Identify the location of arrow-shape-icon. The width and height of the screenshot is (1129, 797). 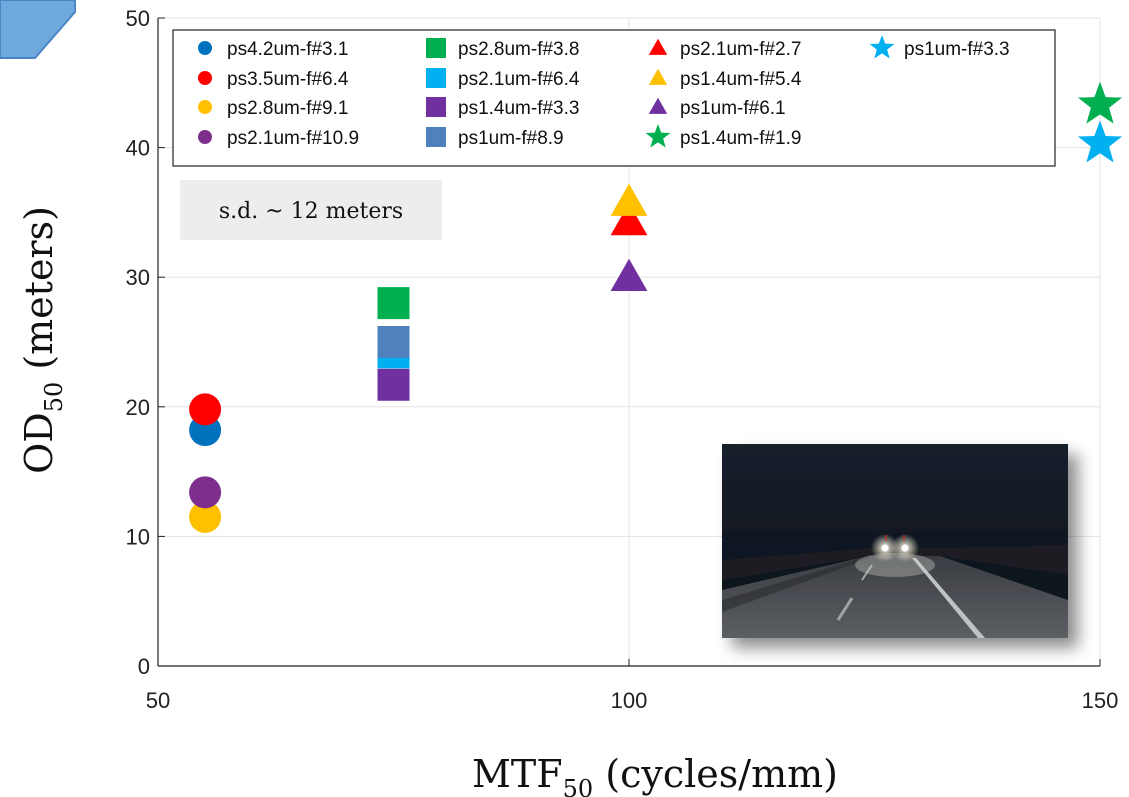
(38, 29).